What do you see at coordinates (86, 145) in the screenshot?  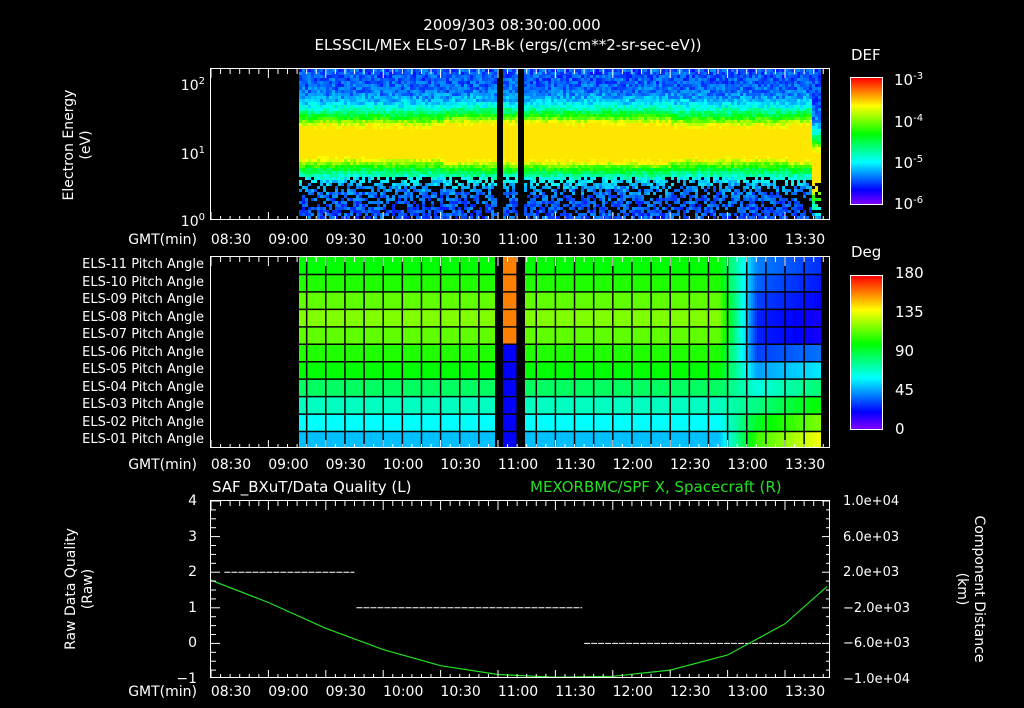 I see `panel1-ylabel-line2: (eV)` at bounding box center [86, 145].